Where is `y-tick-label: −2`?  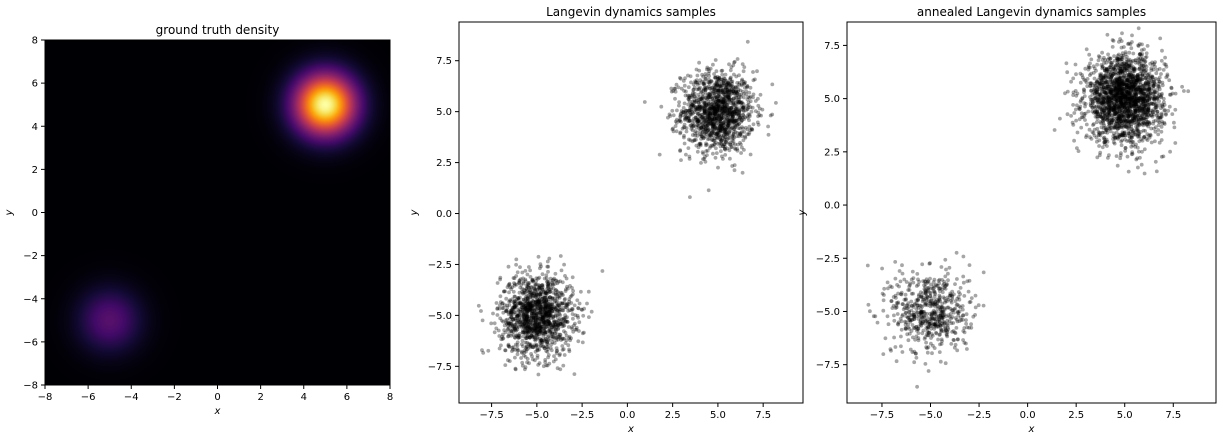
y-tick-label: −2 is located at coordinates (30, 256).